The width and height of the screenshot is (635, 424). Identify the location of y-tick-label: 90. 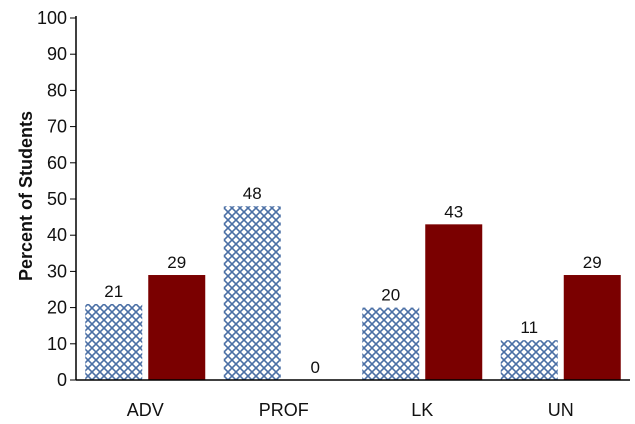
(57, 54).